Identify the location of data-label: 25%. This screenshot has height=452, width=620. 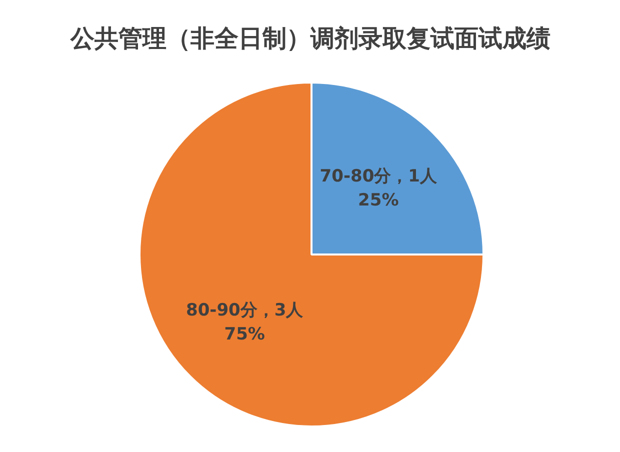
(378, 200).